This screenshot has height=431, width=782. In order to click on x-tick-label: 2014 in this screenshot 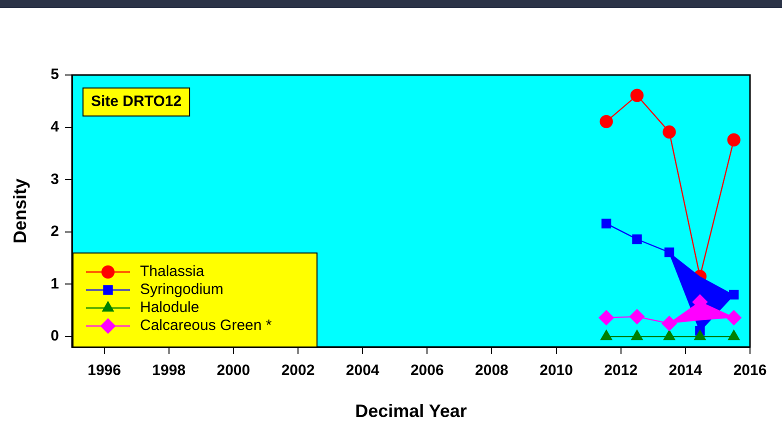, I will do `click(685, 371)`.